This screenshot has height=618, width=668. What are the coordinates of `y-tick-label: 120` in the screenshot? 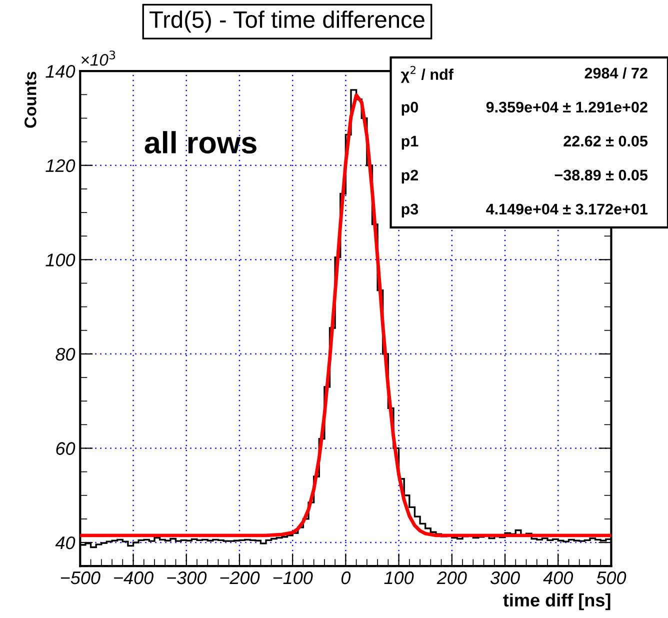 It's located at (61, 165).